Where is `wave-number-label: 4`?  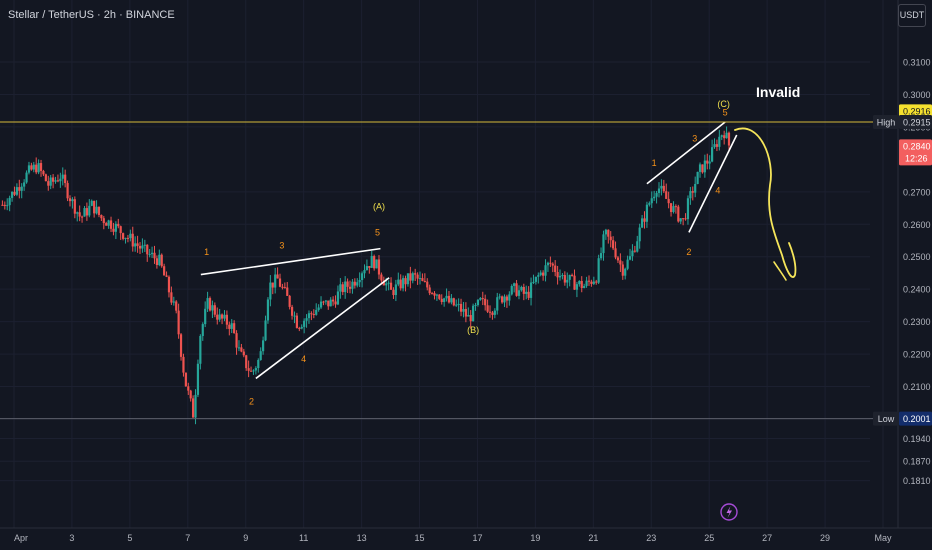 wave-number-label: 4 is located at coordinates (717, 190).